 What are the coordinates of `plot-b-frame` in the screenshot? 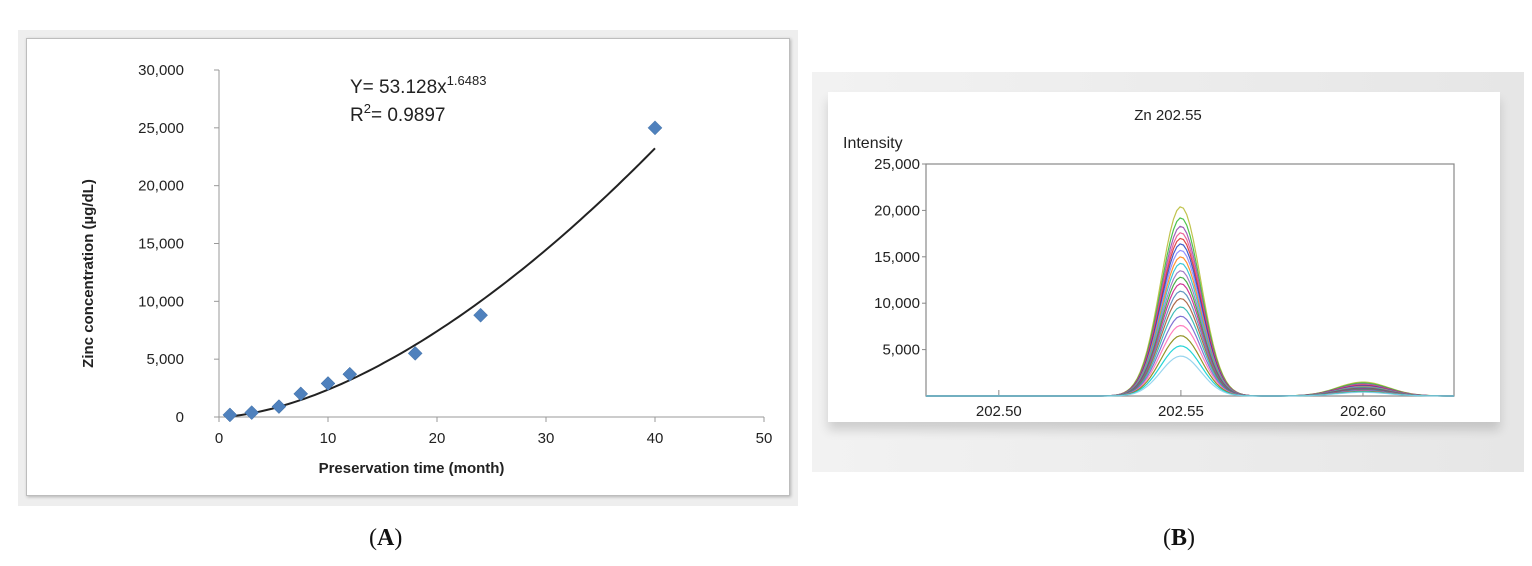 It's located at (1190, 280).